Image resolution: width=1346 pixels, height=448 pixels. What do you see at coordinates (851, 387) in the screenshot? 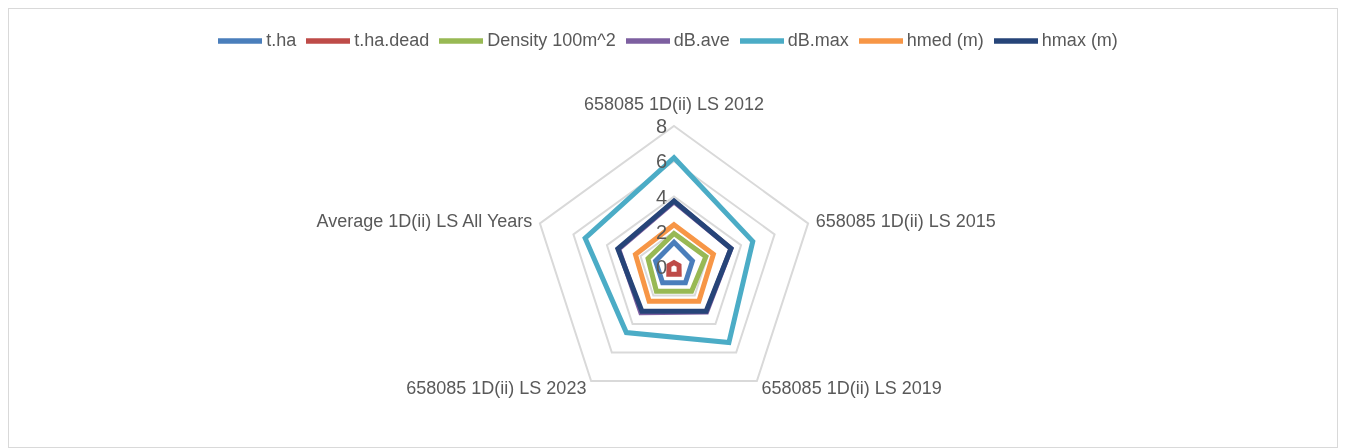
I see `spoke-label: 658085 1D(ii) LS 2019` at bounding box center [851, 387].